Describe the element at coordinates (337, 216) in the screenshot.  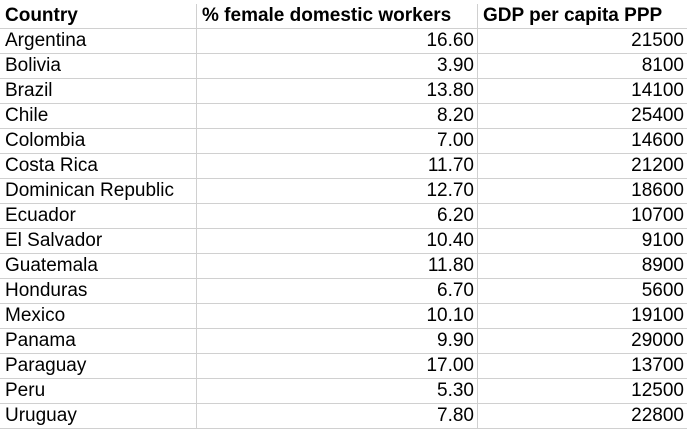
I see `cell-female-domestic-workers: 6.20` at that location.